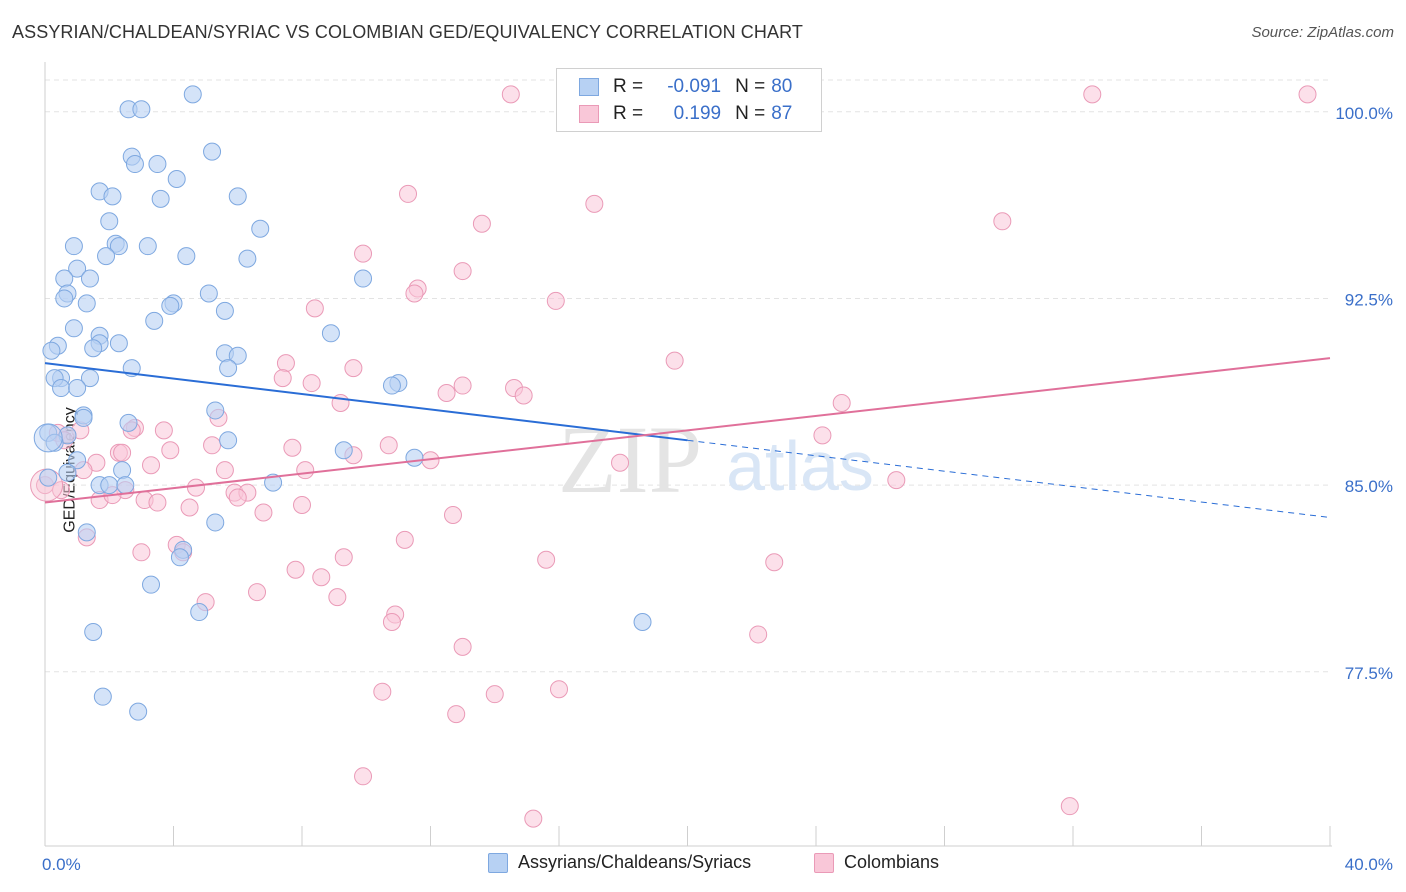  What do you see at coordinates (1369, 673) in the screenshot?
I see `y-tick-label: 77.5%` at bounding box center [1369, 673].